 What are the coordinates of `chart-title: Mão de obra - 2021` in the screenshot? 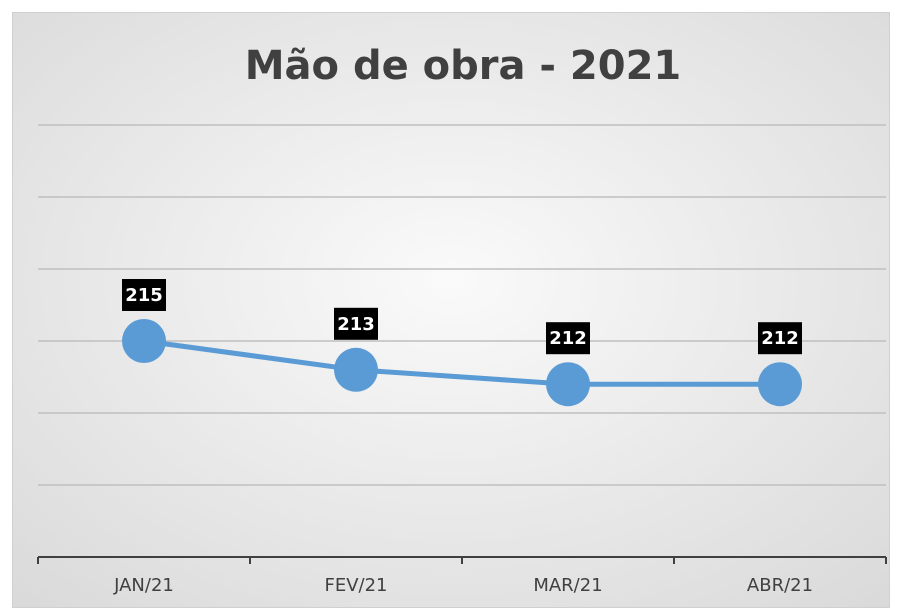 It's located at (463, 66).